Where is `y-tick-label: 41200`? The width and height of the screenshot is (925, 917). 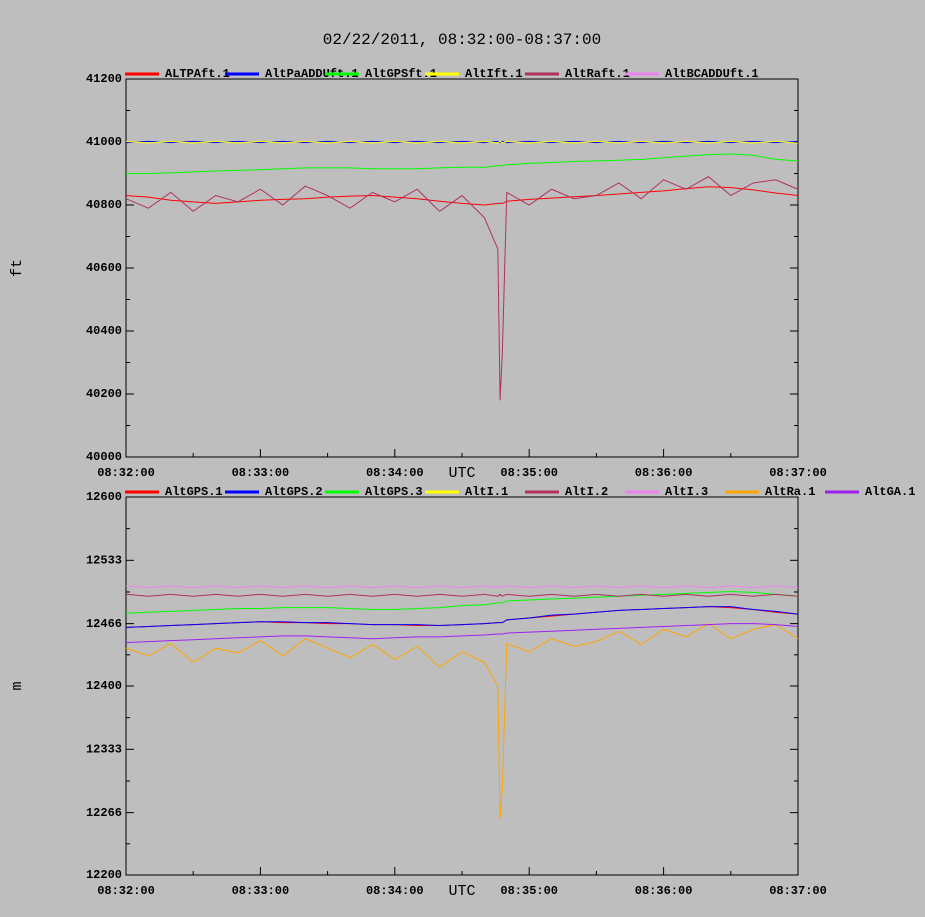
y-tick-label: 41200 is located at coordinates (104, 79).